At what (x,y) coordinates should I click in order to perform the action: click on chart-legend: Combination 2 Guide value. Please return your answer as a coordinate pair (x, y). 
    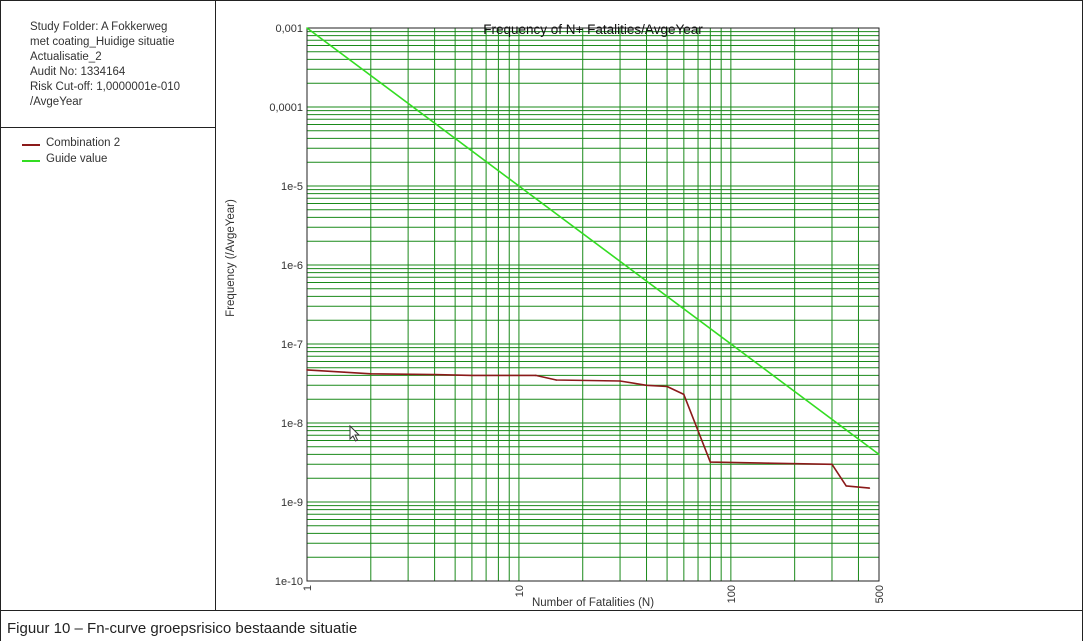
    Looking at the image, I should click on (70, 153).